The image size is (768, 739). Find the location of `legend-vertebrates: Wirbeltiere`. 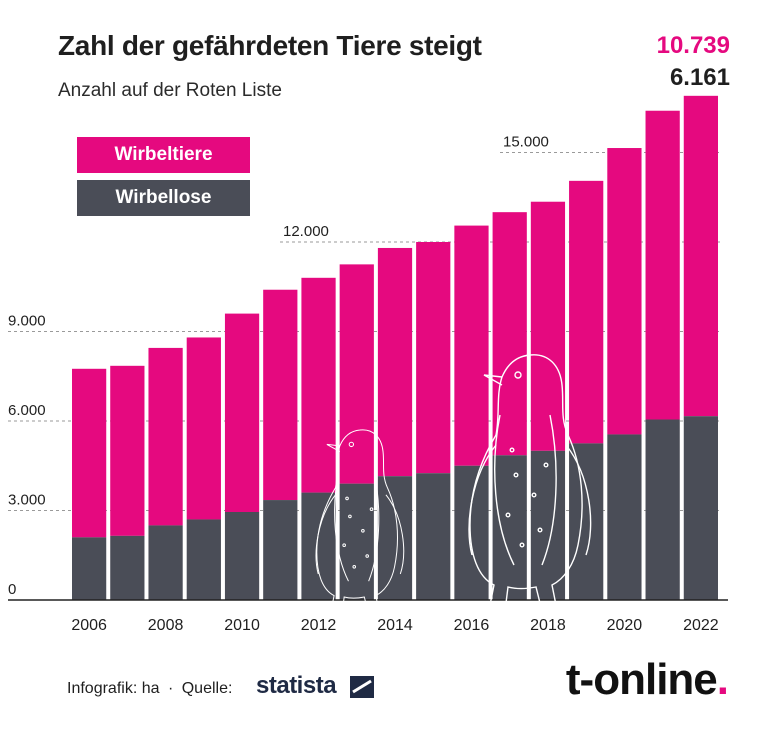

legend-vertebrates: Wirbeltiere is located at coordinates (163, 155).